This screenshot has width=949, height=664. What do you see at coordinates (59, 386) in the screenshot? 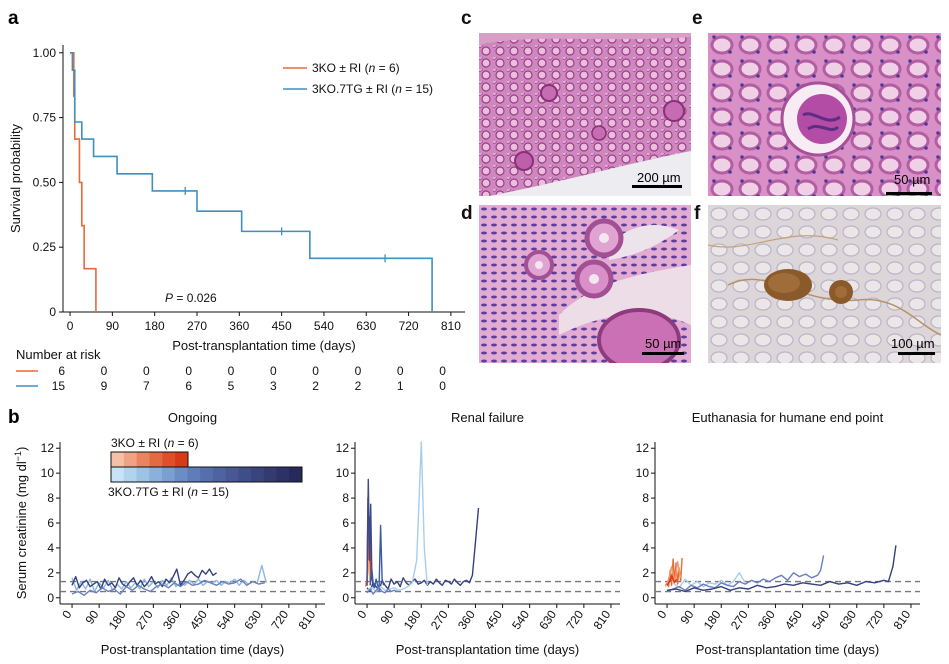
I see `risk-count: 15` at bounding box center [59, 386].